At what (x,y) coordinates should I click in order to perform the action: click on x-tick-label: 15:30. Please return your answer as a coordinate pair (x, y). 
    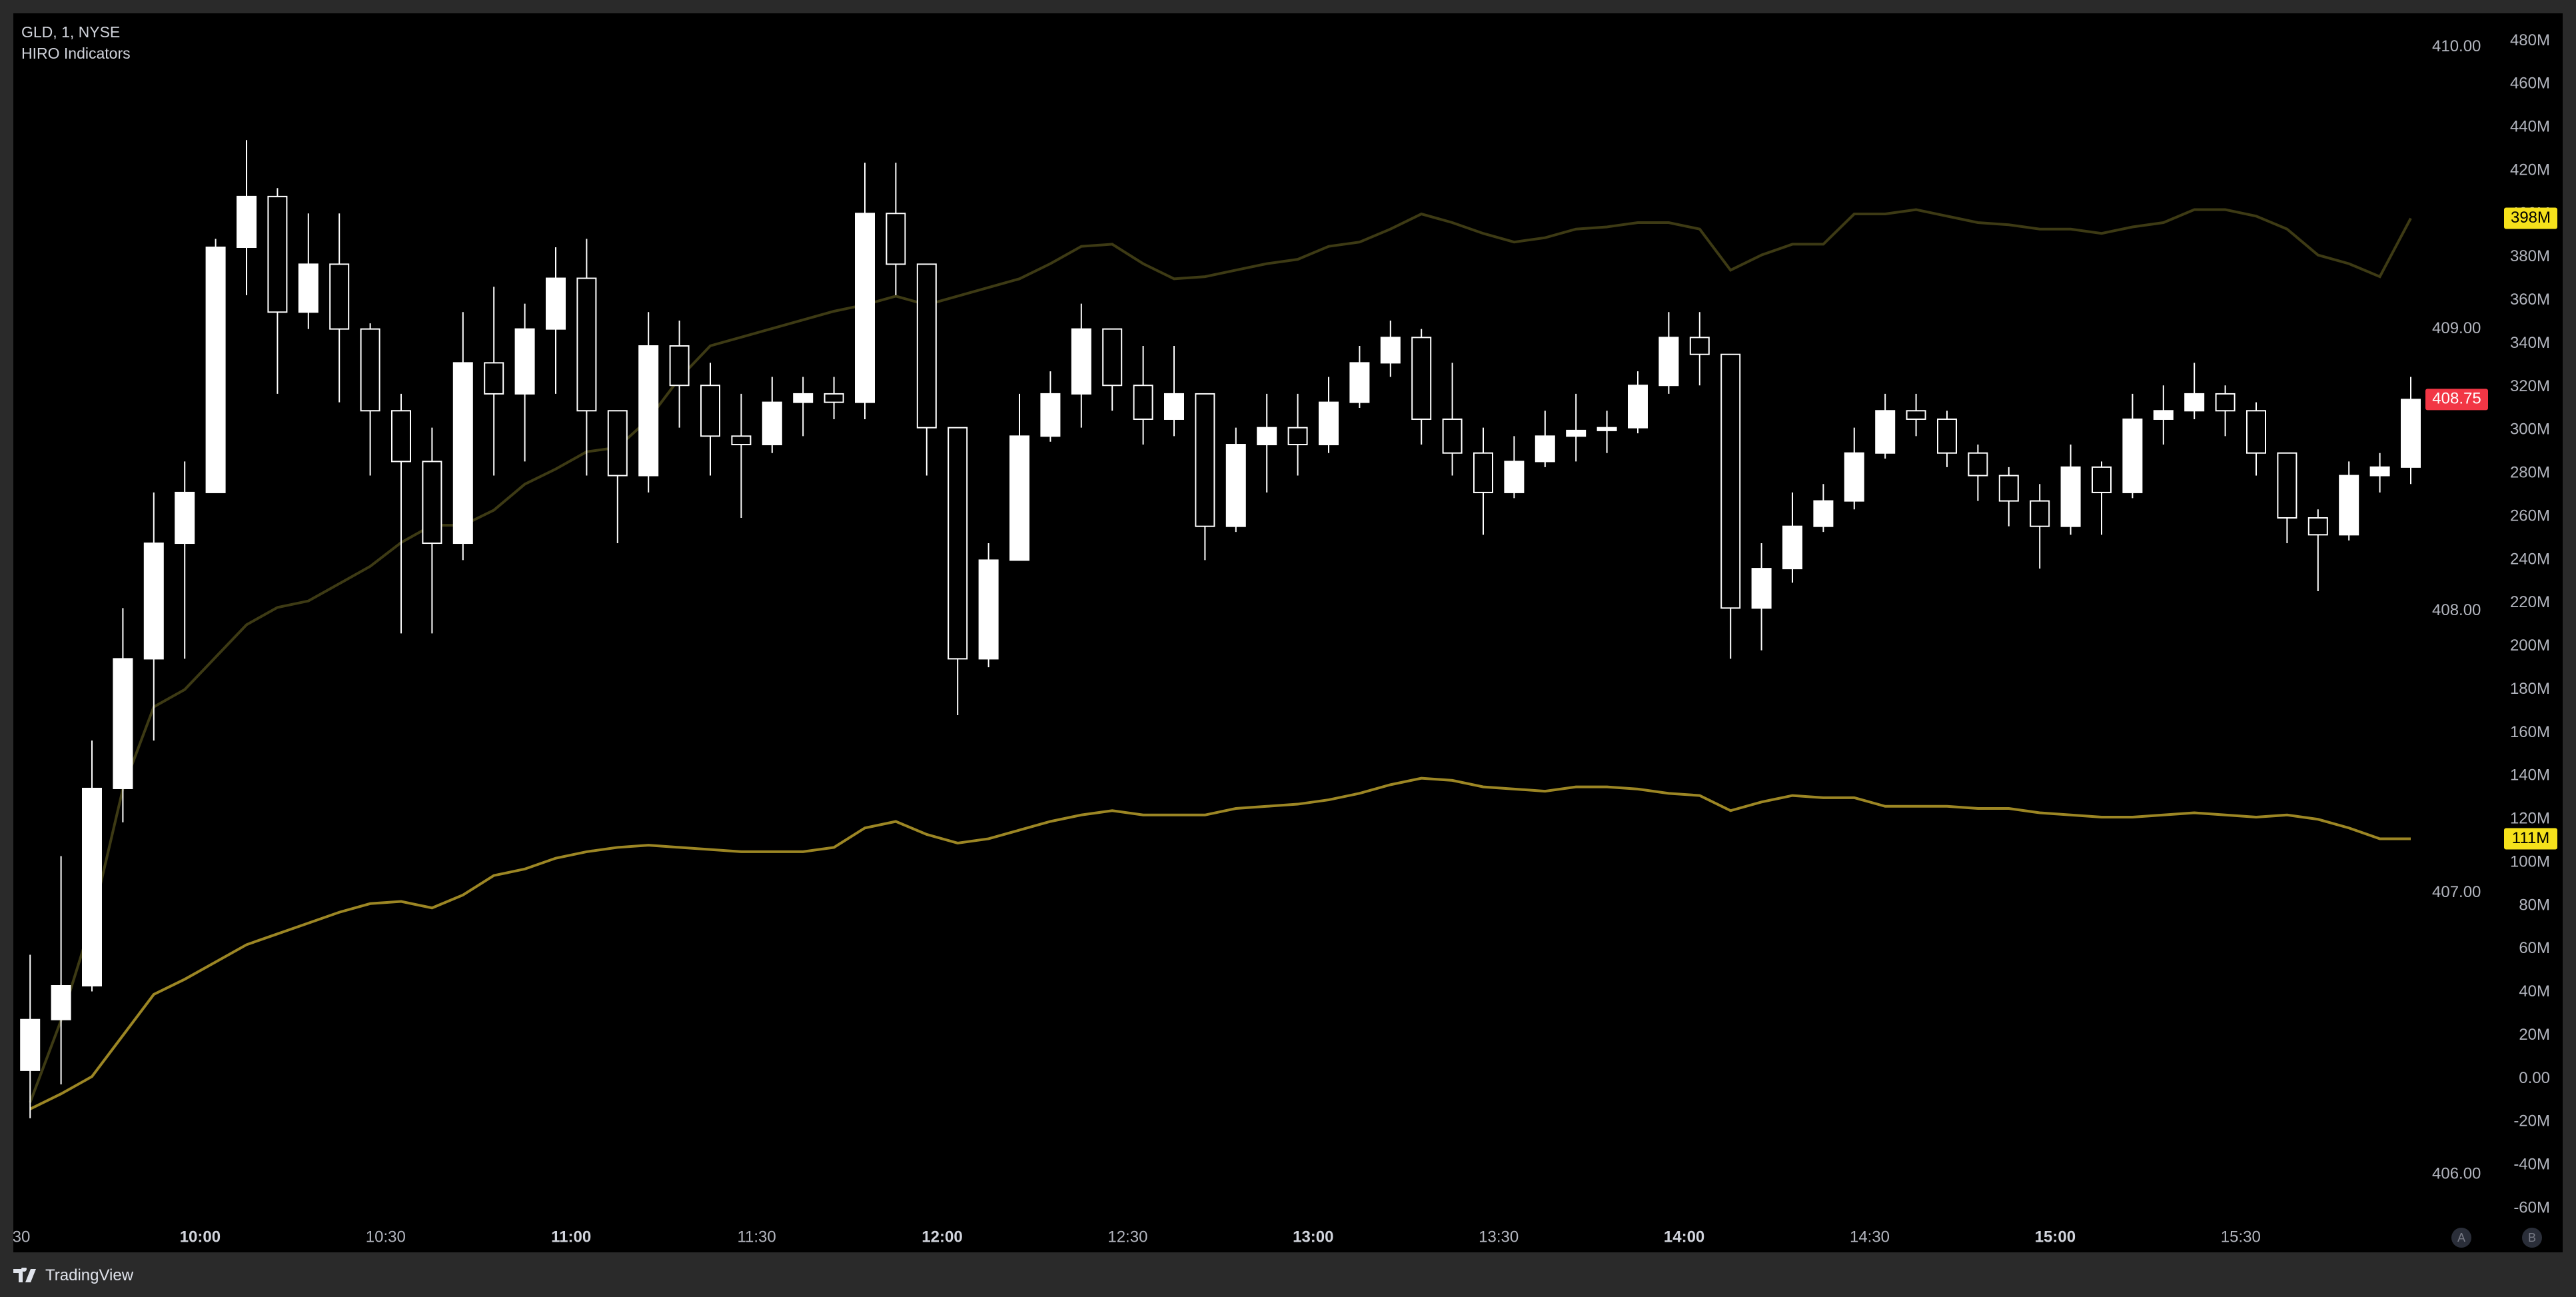
    Looking at the image, I should click on (2241, 1237).